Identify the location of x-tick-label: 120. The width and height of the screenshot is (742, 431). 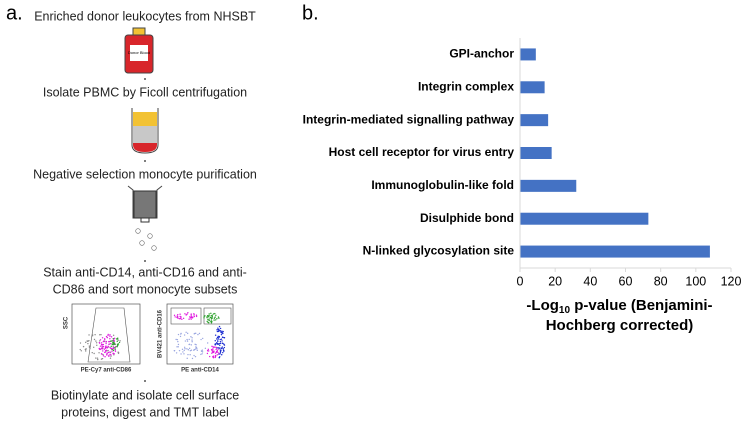
(731, 281).